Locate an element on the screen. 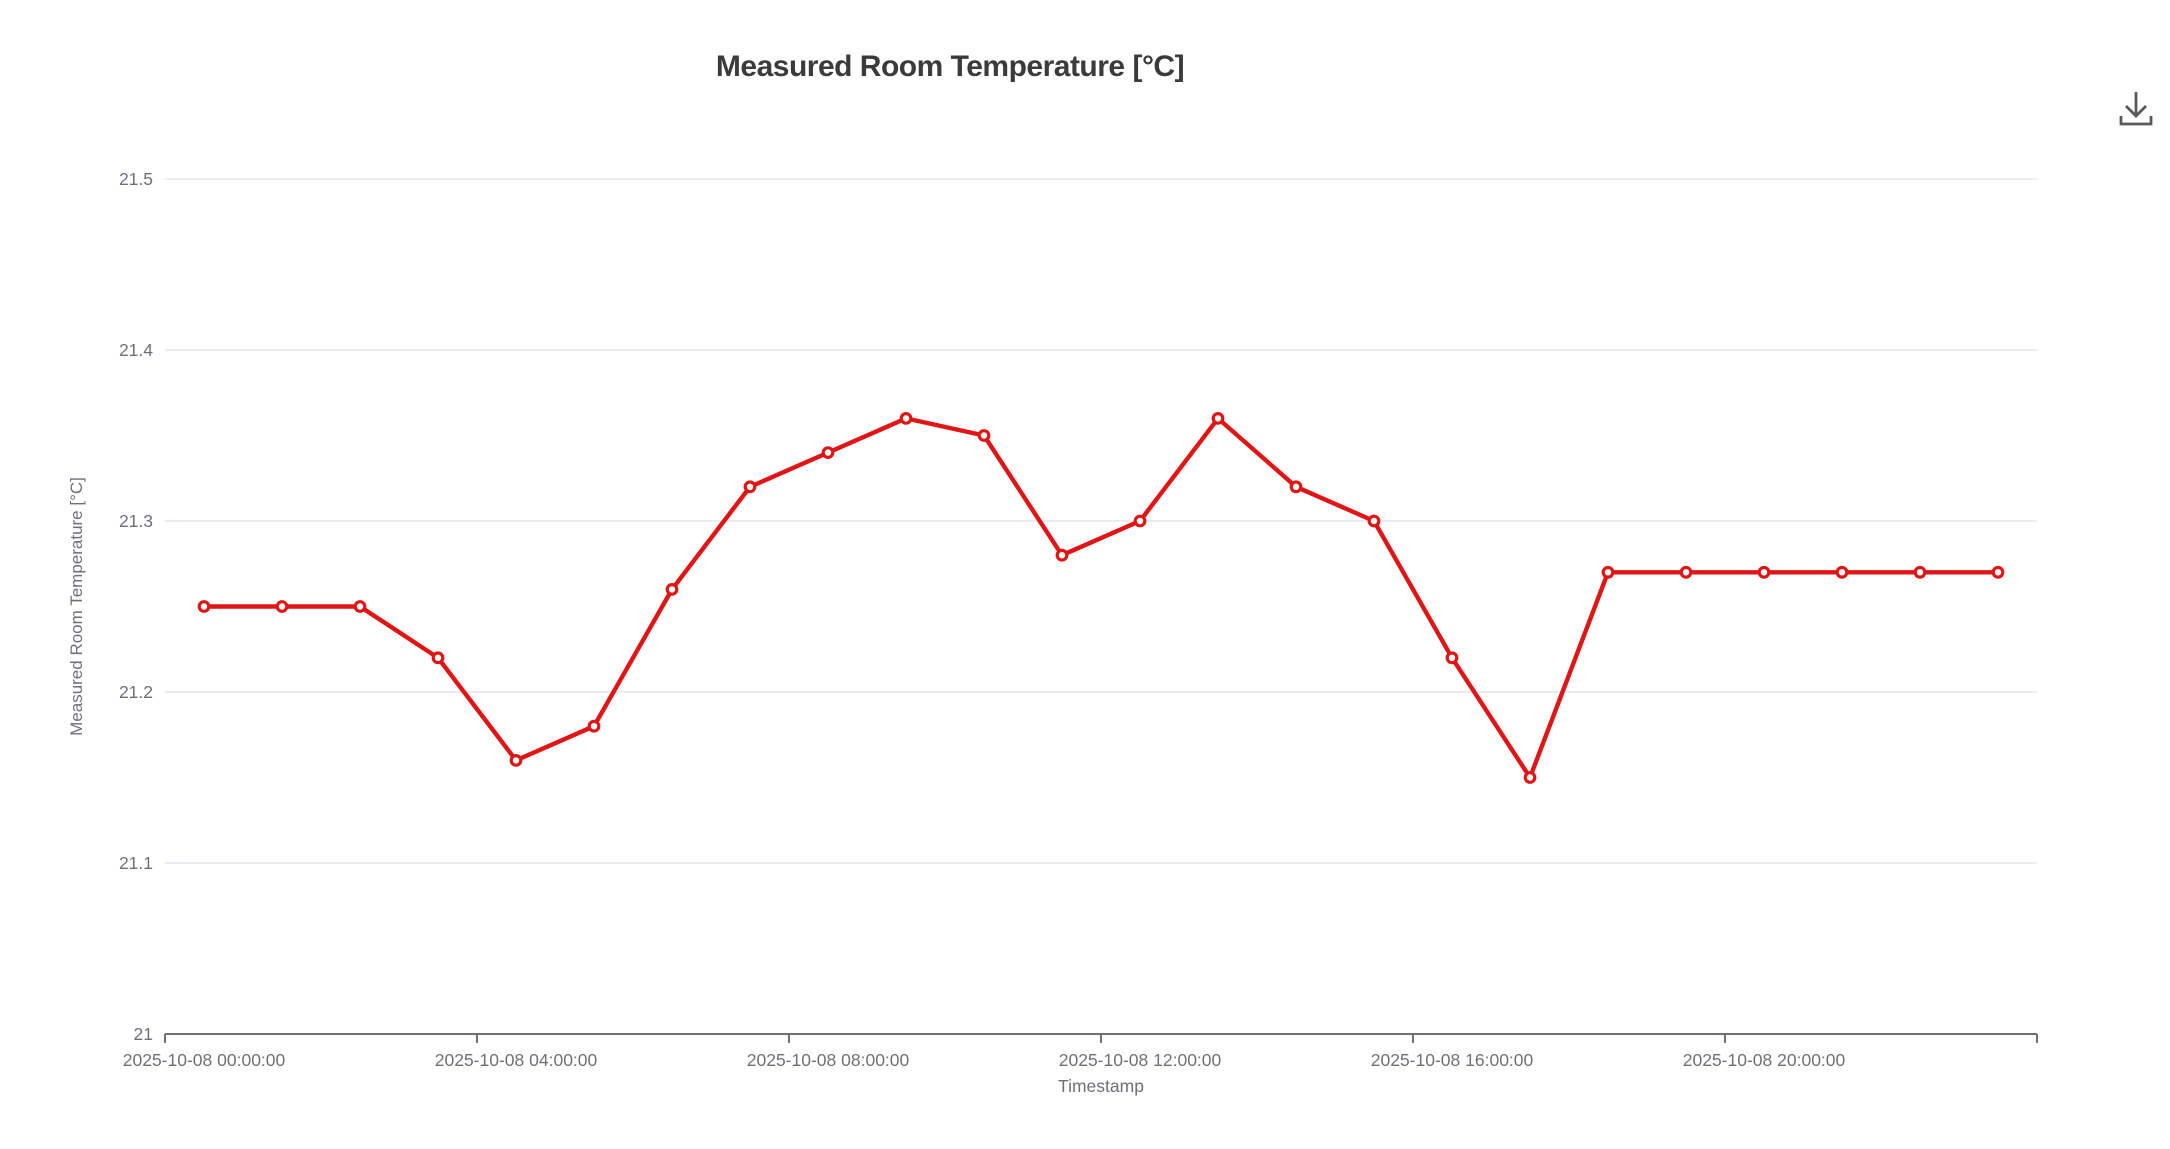 This screenshot has width=2170, height=1149. y-tick-label: 21.1 is located at coordinates (136, 863).